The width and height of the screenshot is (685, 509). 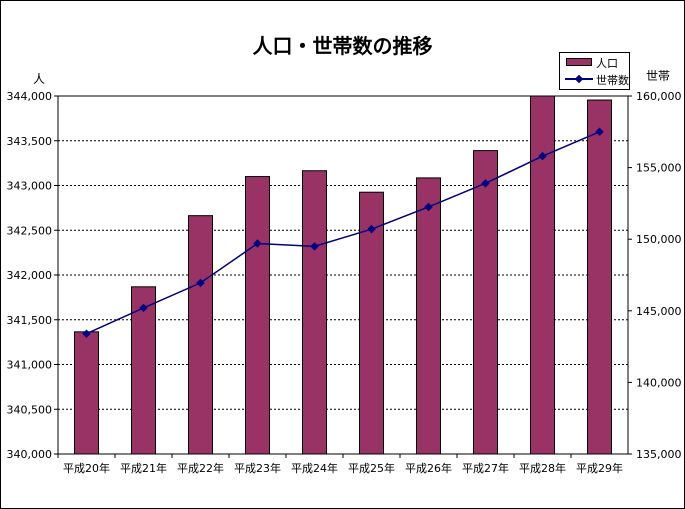 I want to click on x-axis-category-label: 平成28年, so click(x=542, y=468).